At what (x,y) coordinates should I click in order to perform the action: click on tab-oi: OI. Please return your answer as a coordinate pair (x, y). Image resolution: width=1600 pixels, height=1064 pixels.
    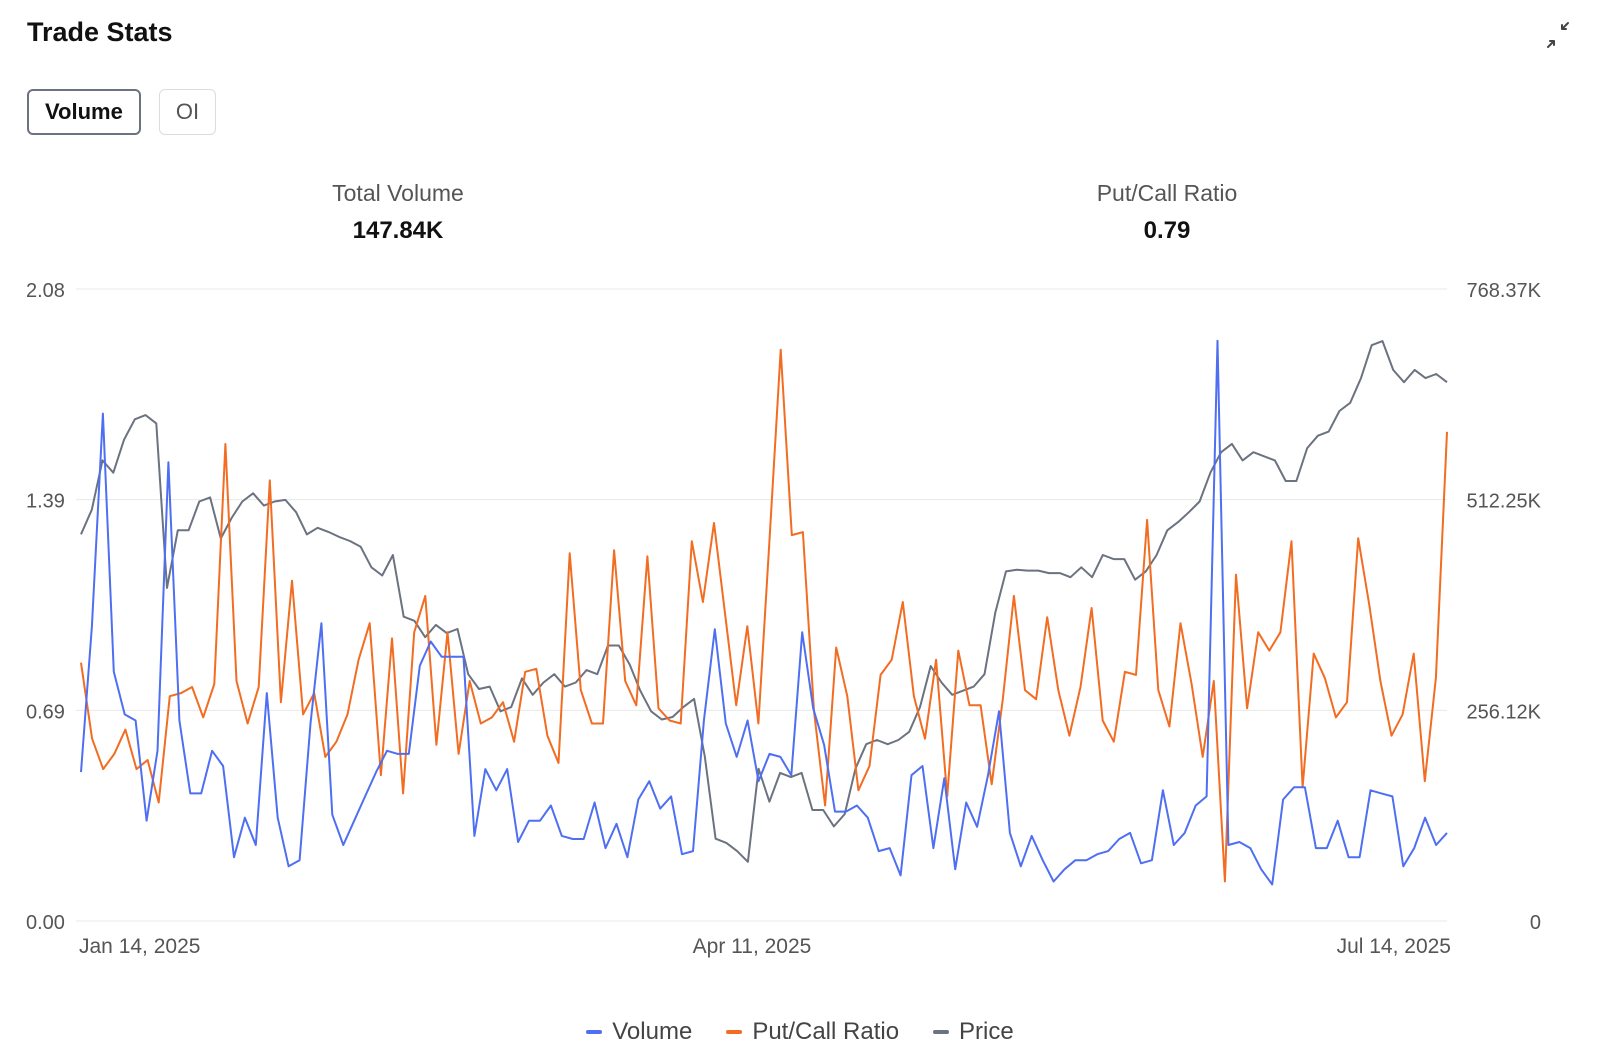
    Looking at the image, I should click on (187, 112).